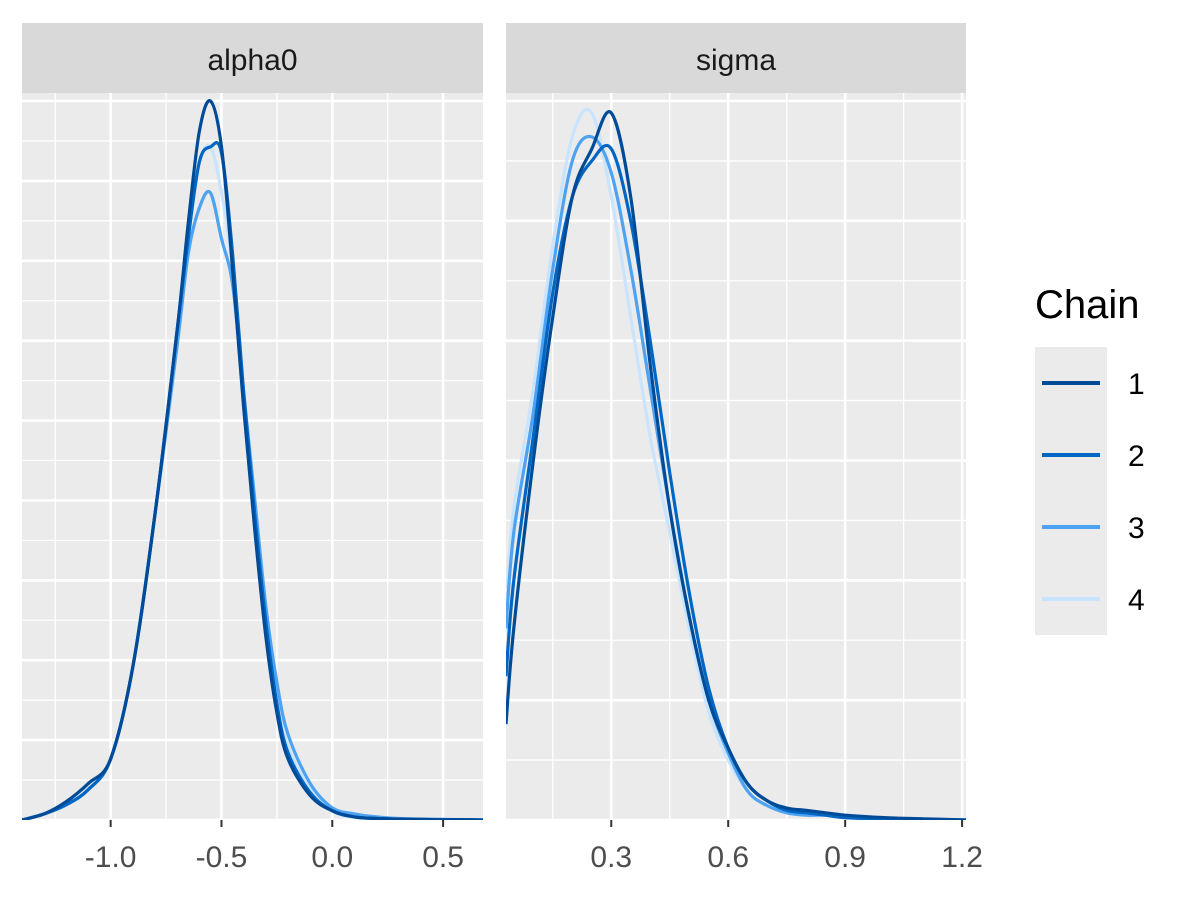 The height and width of the screenshot is (905, 1200). Describe the element at coordinates (1071, 491) in the screenshot. I see `legend-key-background` at that location.